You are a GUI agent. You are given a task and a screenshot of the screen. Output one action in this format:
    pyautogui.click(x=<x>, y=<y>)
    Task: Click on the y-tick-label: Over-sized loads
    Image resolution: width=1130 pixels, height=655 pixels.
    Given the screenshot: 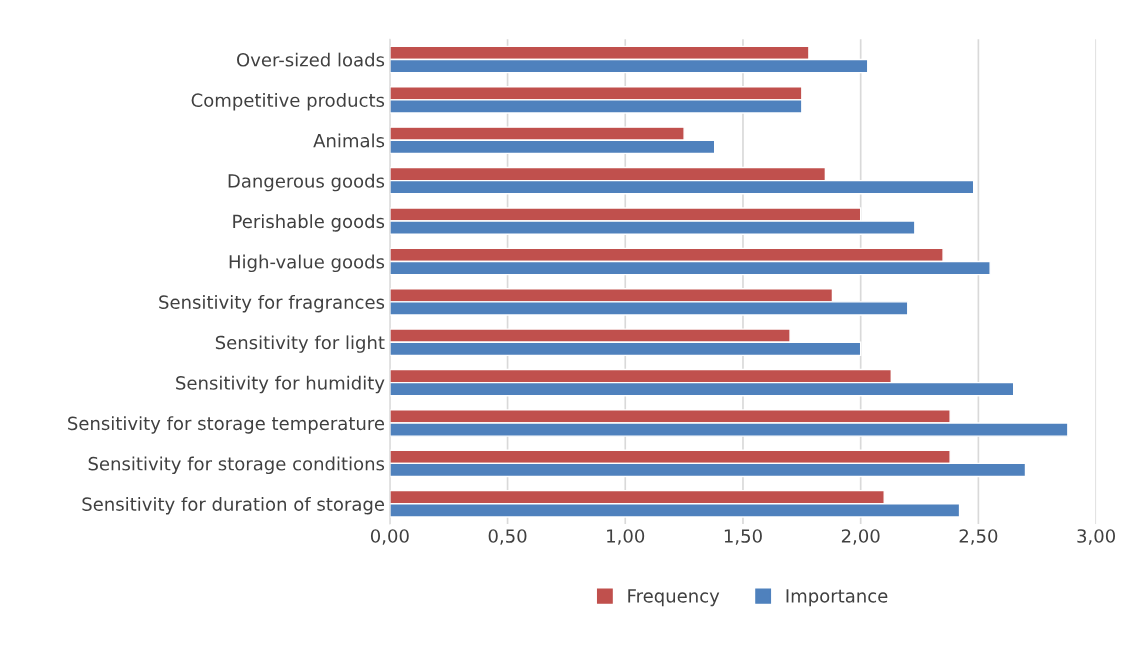 What is the action you would take?
    pyautogui.click(x=311, y=59)
    